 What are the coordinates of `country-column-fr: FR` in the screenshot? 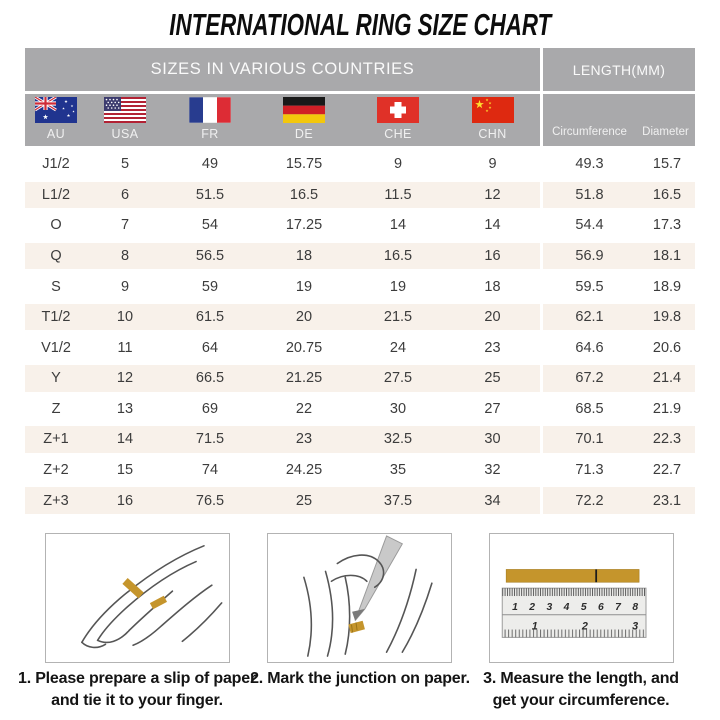 It's located at (210, 120).